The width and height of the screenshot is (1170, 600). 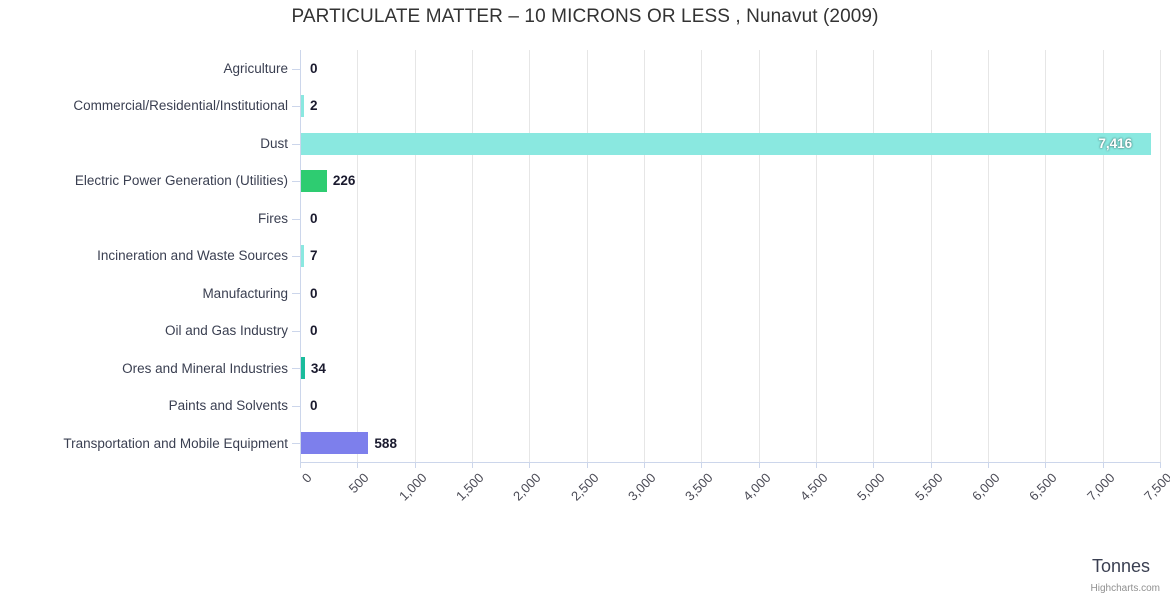 I want to click on category-label: Paints and Solvents, so click(x=228, y=406).